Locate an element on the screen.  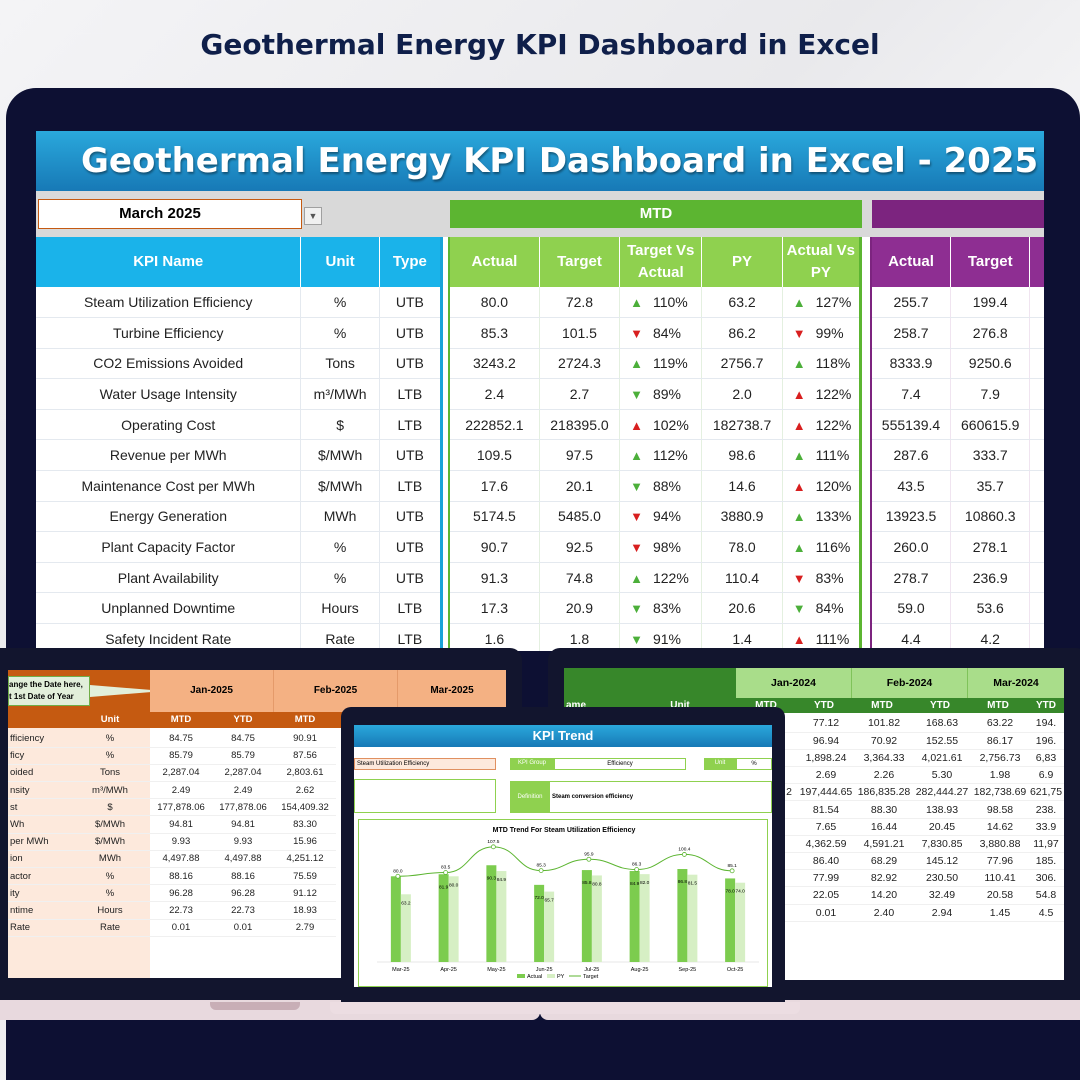
py-sheet-cell: 33.9 is located at coordinates (1046, 827).